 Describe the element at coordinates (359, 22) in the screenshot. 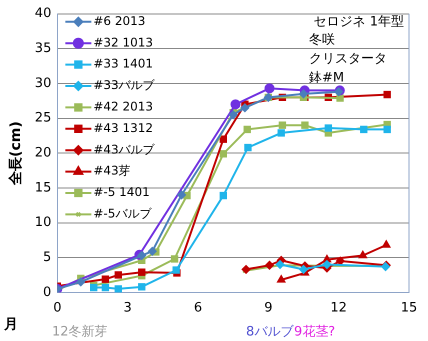

I see `annotation: セロジネ 1年型` at that location.